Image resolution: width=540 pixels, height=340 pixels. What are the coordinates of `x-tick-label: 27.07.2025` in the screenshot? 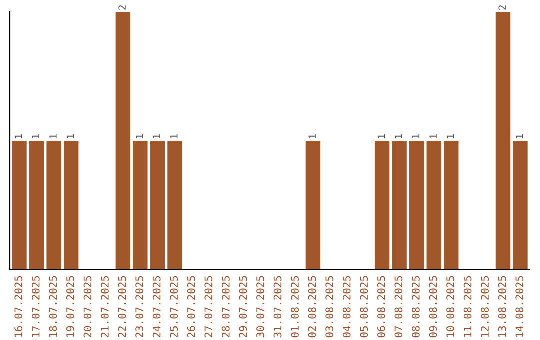 It's located at (208, 307).